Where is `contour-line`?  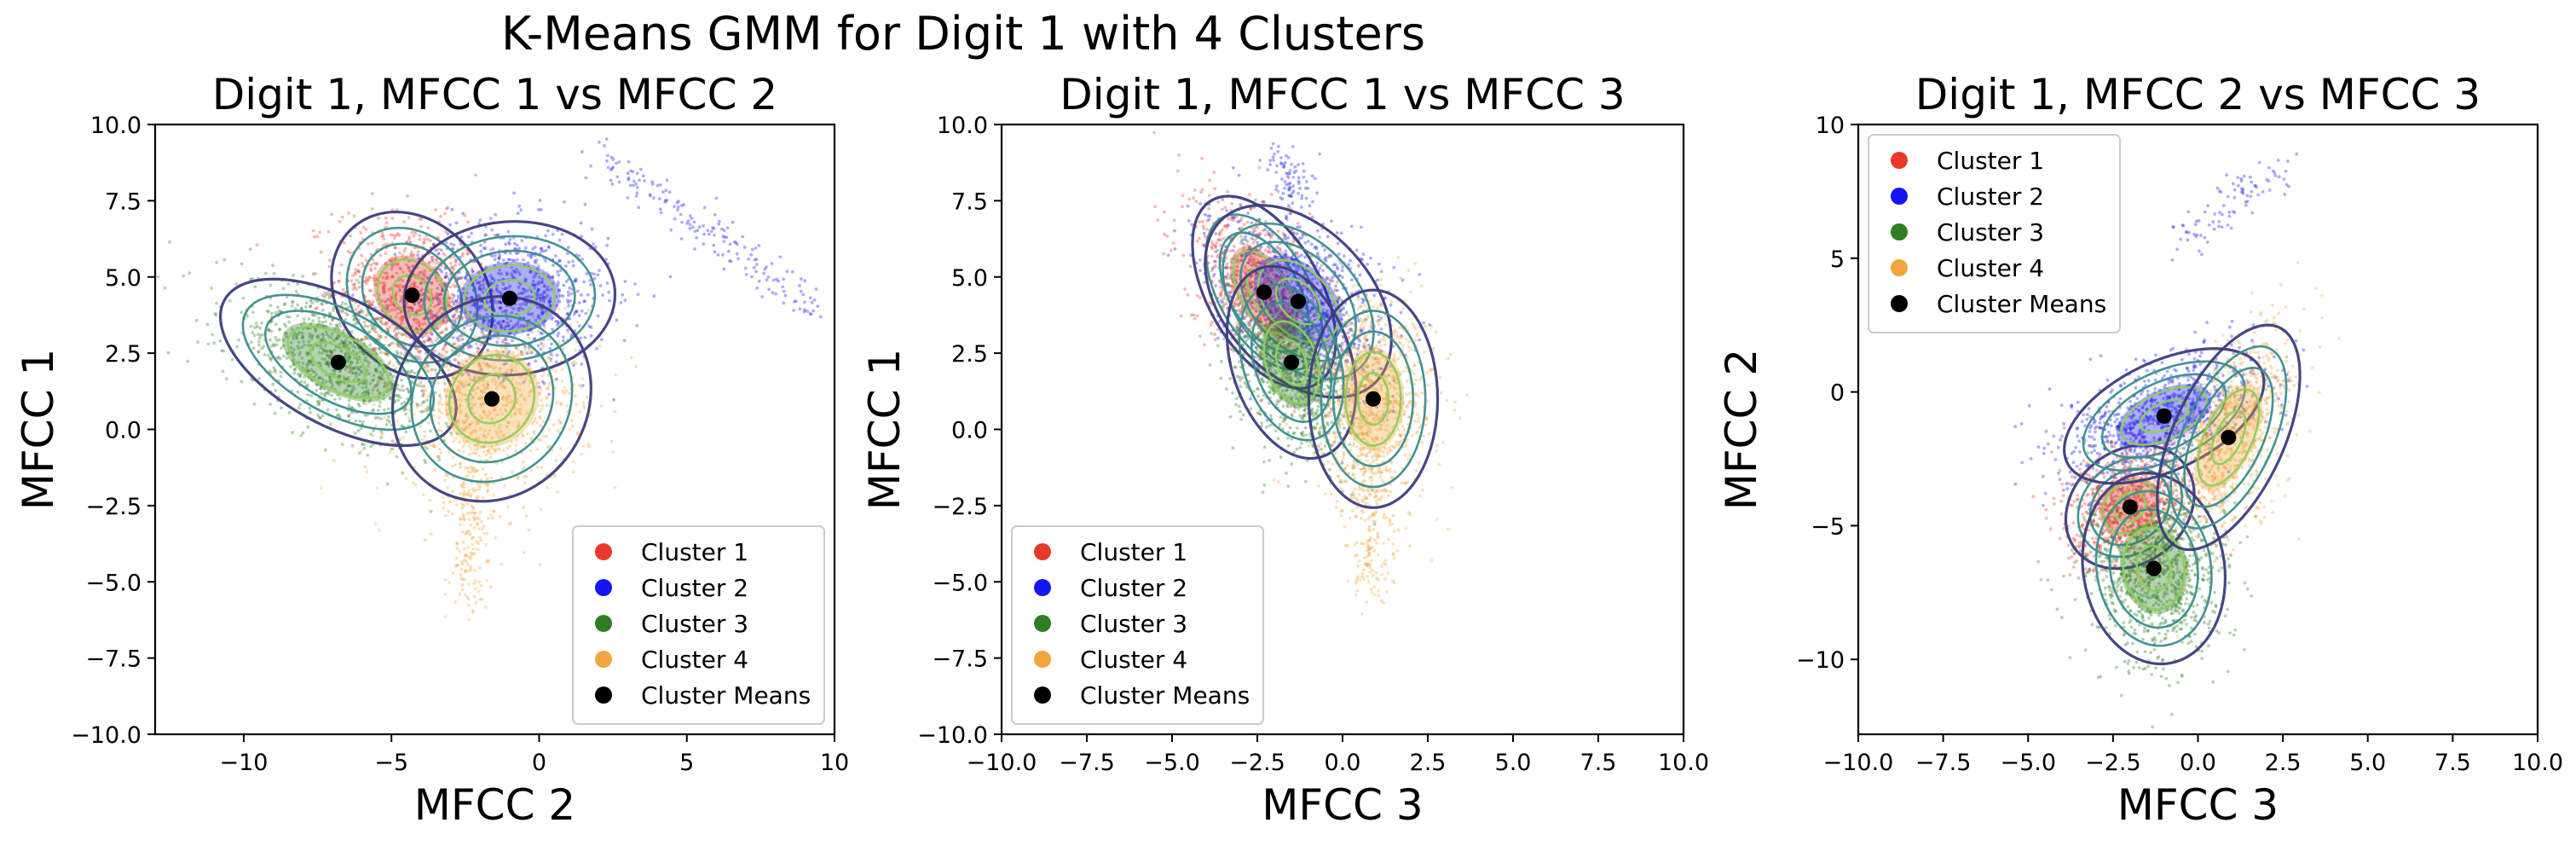 contour-line is located at coordinates (509, 298).